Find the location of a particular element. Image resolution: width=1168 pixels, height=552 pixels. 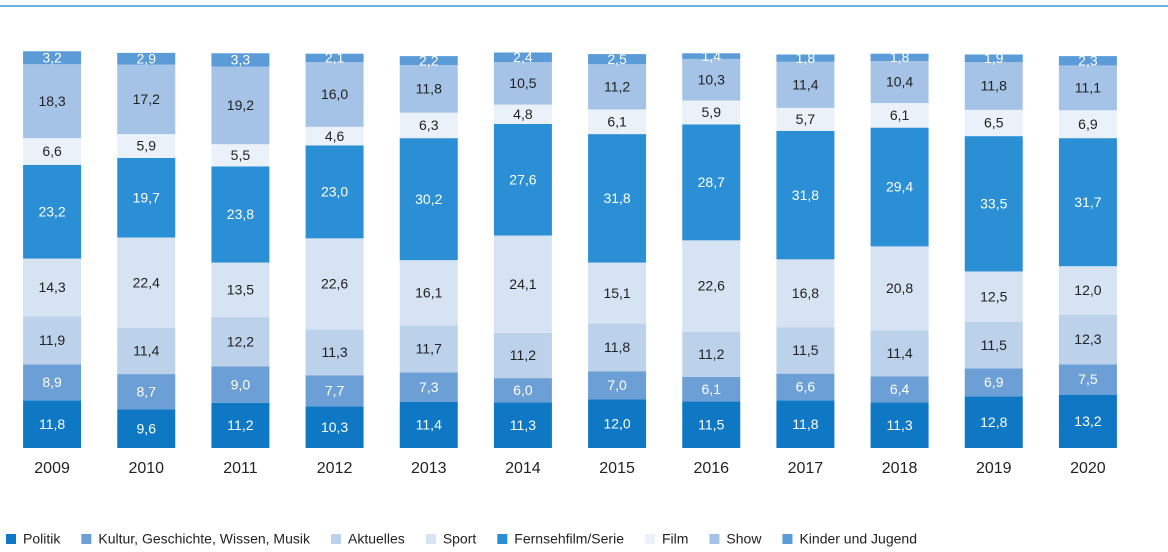

value-label: 3,2 is located at coordinates (52, 57).